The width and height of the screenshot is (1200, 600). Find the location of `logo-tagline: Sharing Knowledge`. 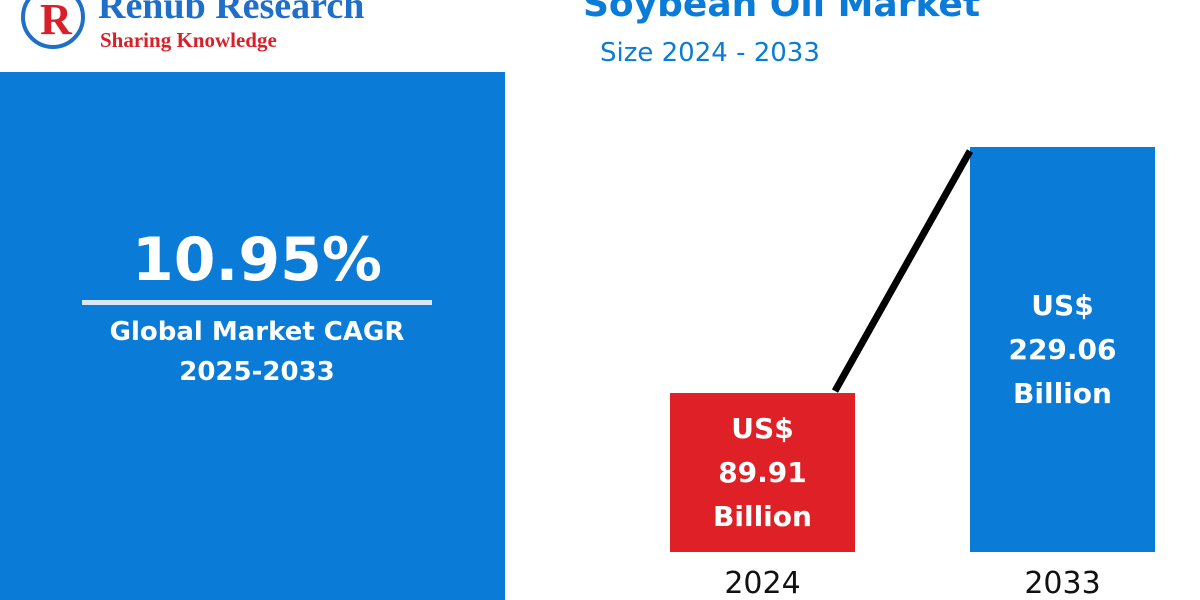

logo-tagline: Sharing Knowledge is located at coordinates (188, 40).